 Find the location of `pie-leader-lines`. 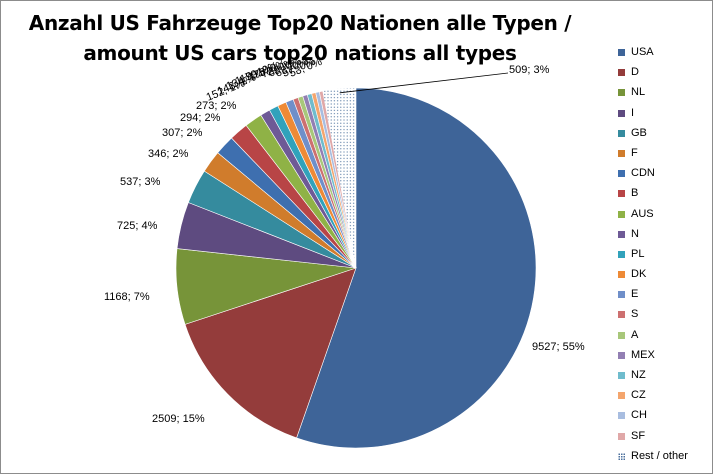

pie-leader-lines is located at coordinates (424, 83).